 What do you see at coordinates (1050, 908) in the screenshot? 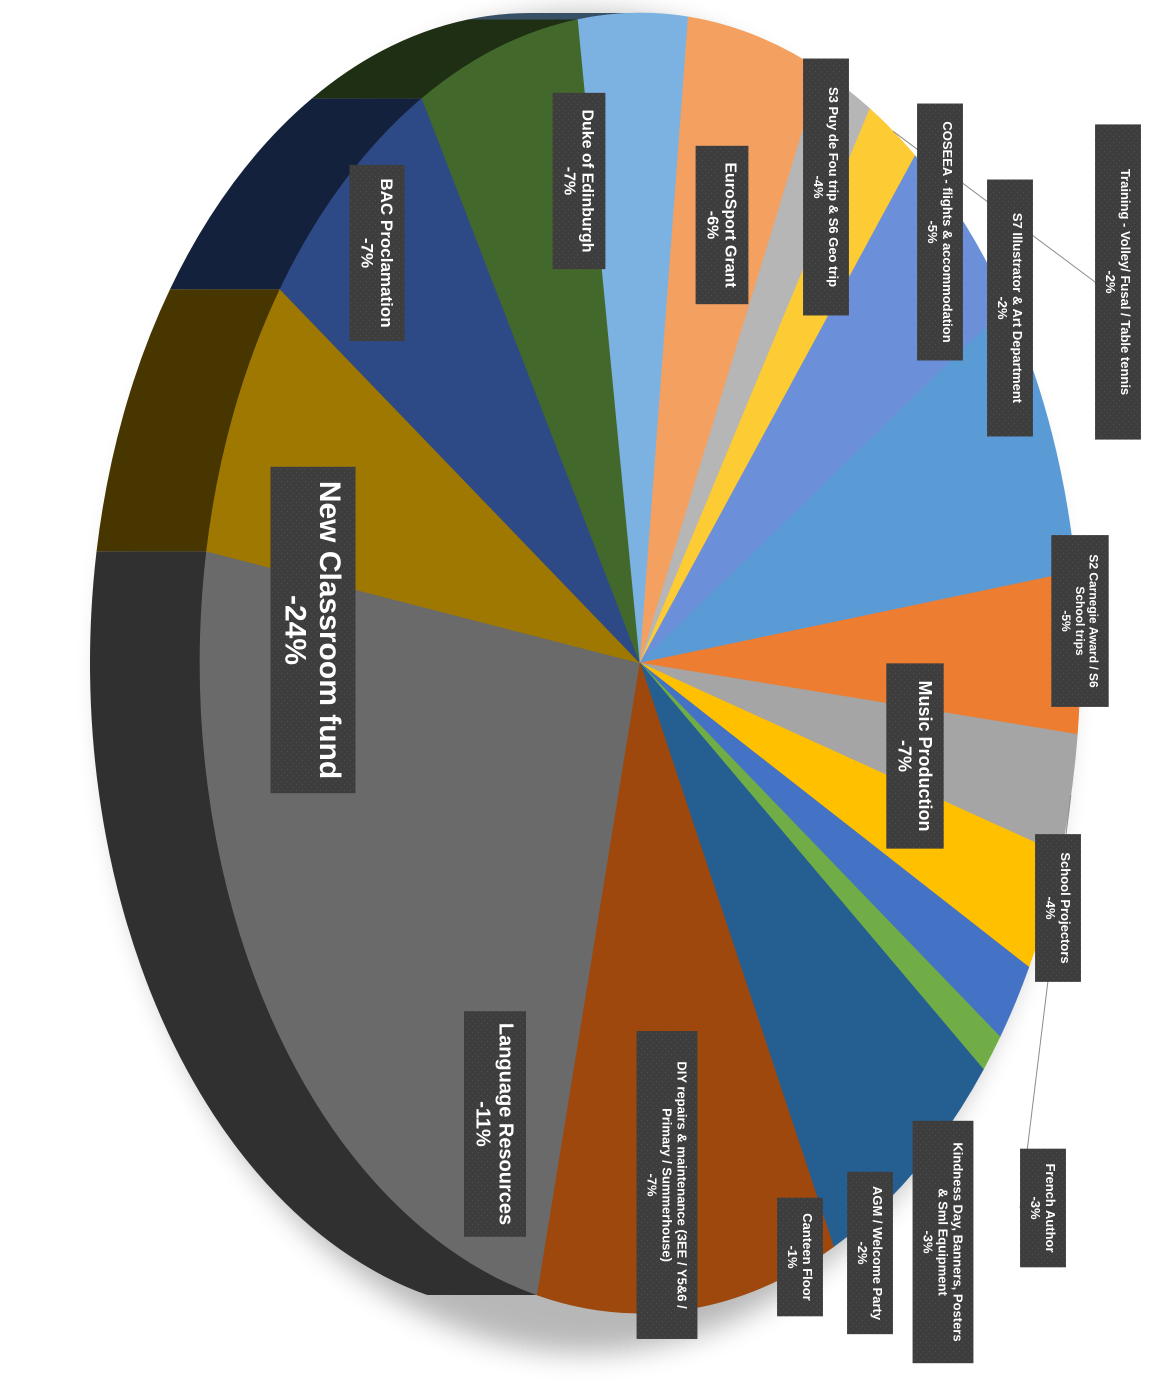
I see `data-label-value-10: -4%` at bounding box center [1050, 908].